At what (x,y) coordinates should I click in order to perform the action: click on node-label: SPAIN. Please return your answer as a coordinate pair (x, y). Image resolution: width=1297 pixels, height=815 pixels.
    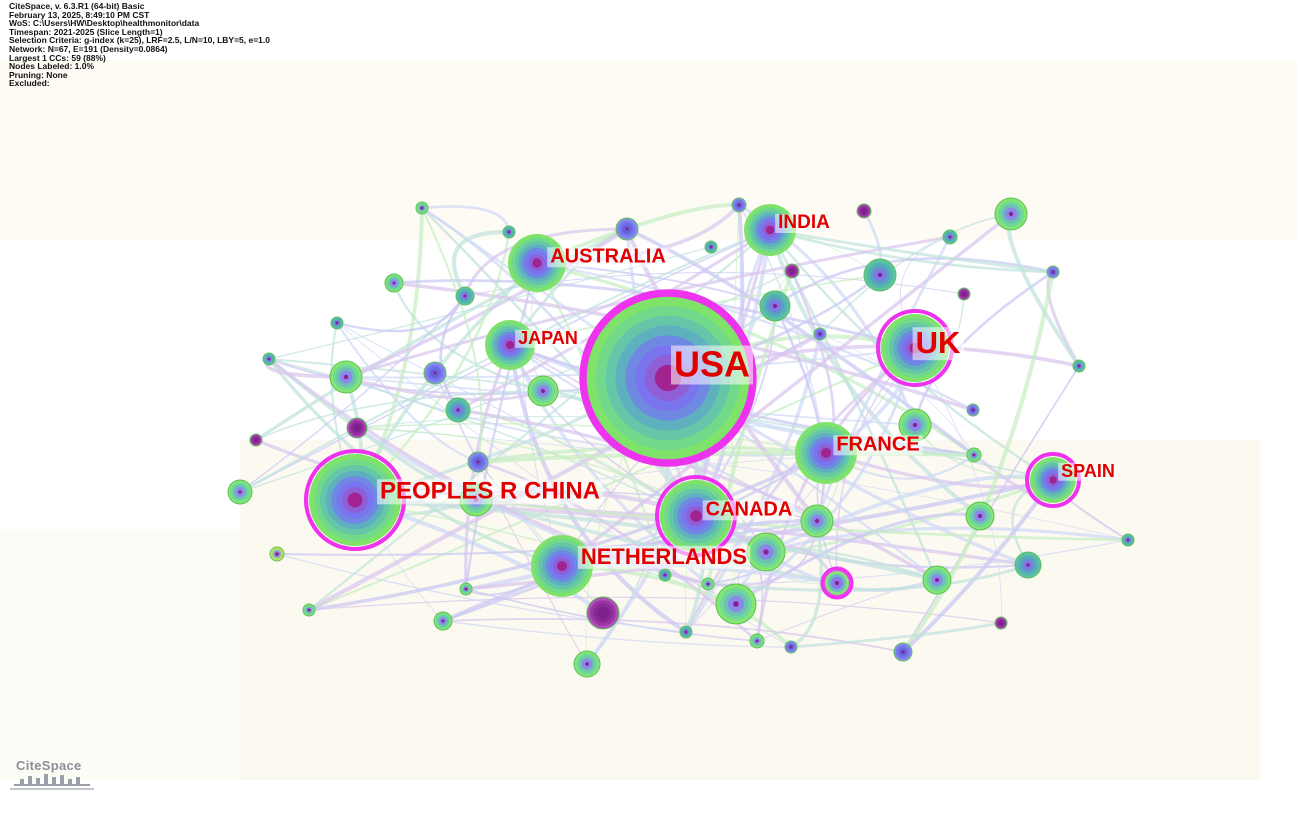
    Looking at the image, I should click on (1088, 471).